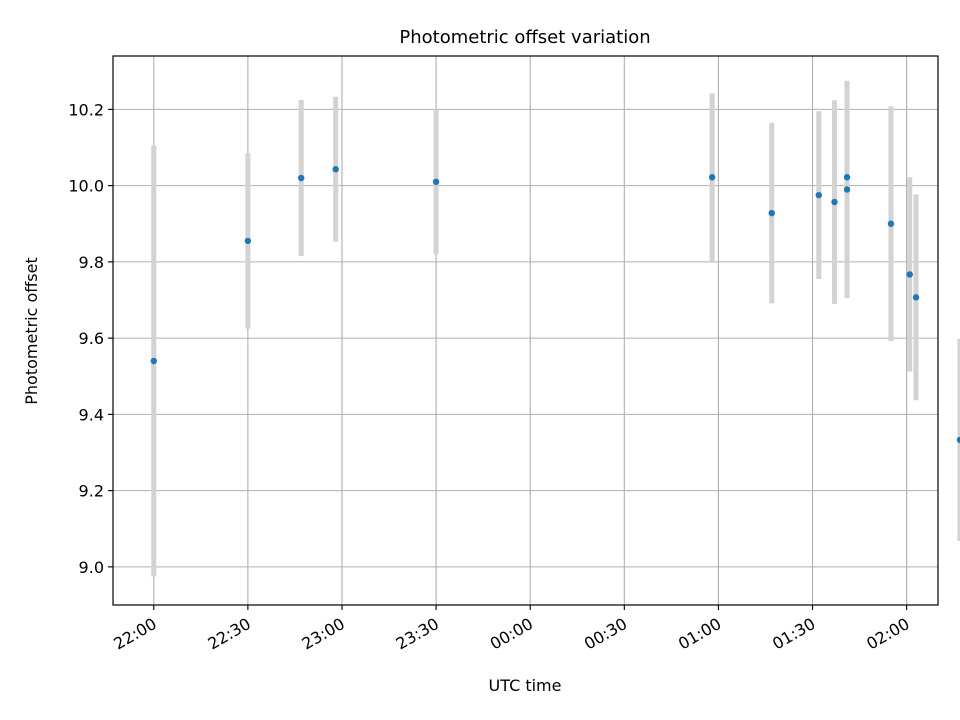 The height and width of the screenshot is (720, 960). I want to click on y-tick-label: 9.4, so click(91, 414).